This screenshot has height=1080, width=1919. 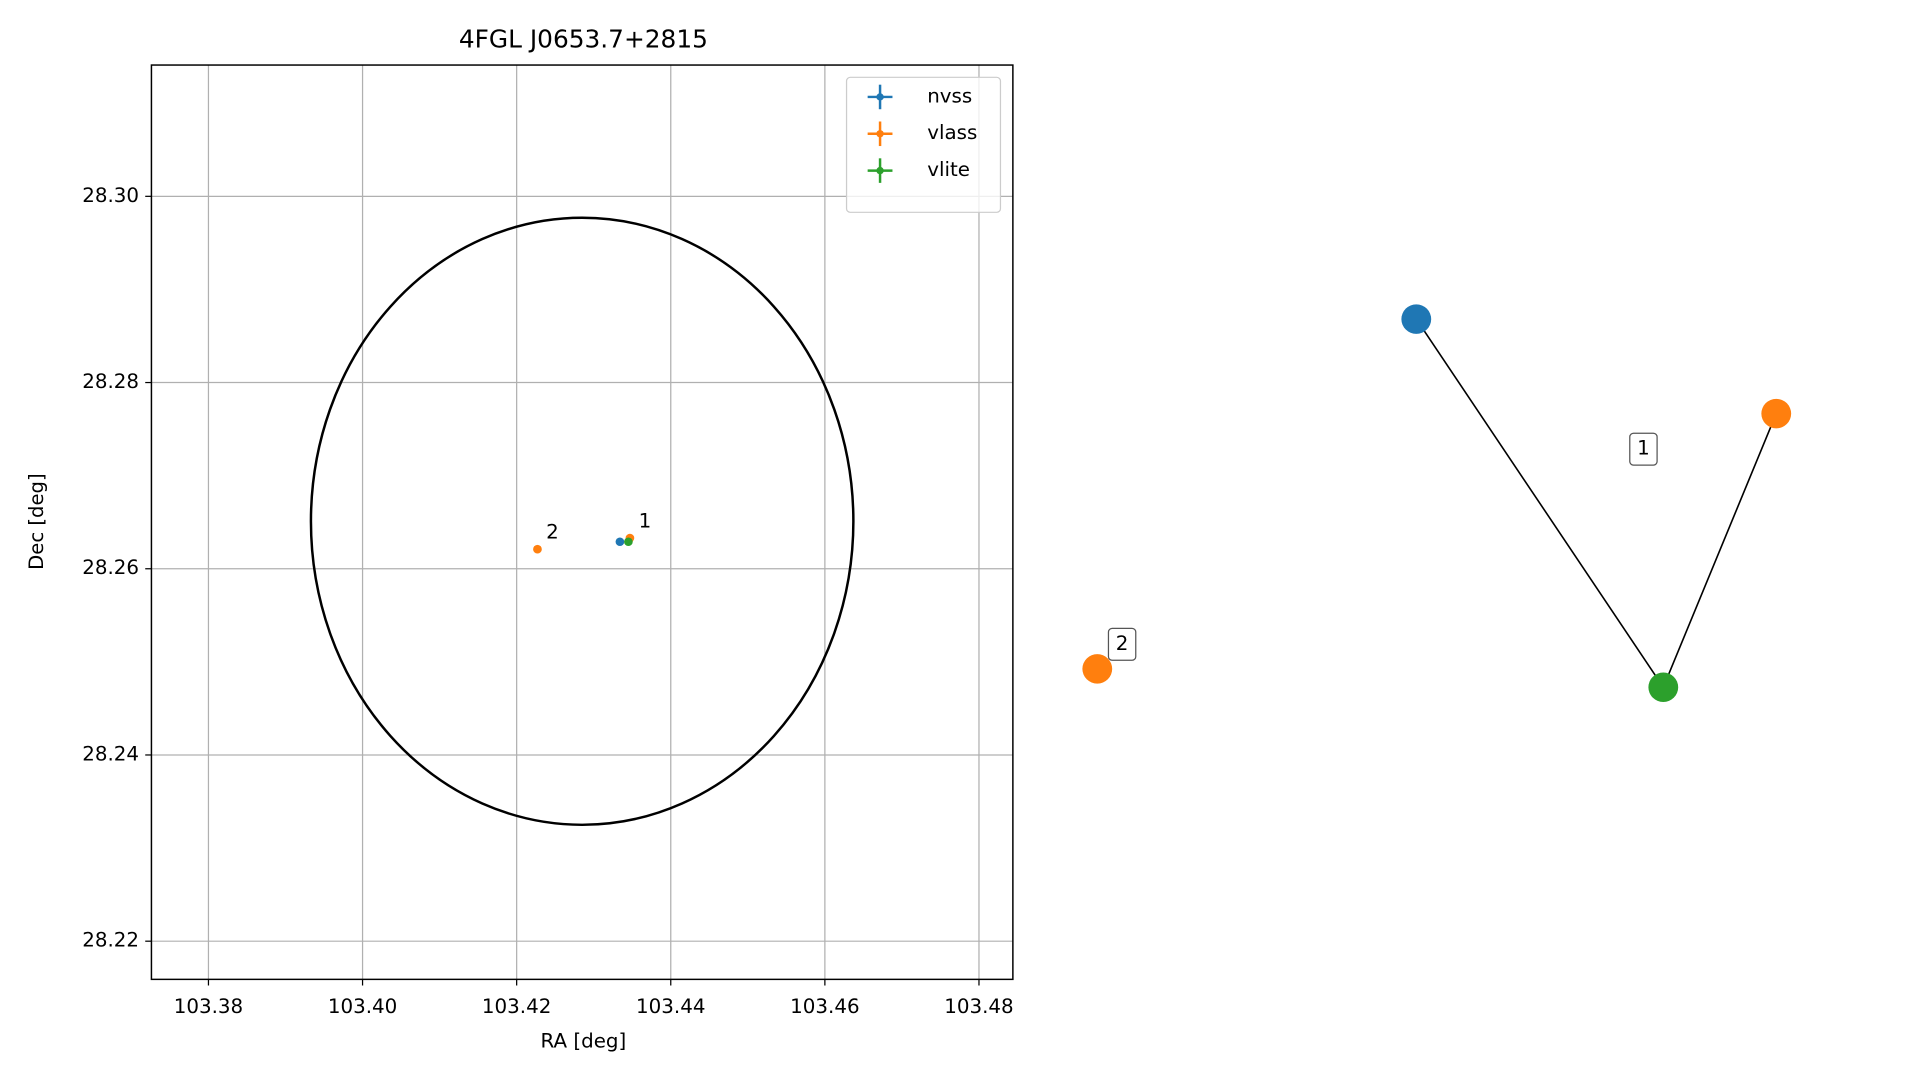 What do you see at coordinates (362, 1006) in the screenshot?
I see `x-tick-label: 103.40` at bounding box center [362, 1006].